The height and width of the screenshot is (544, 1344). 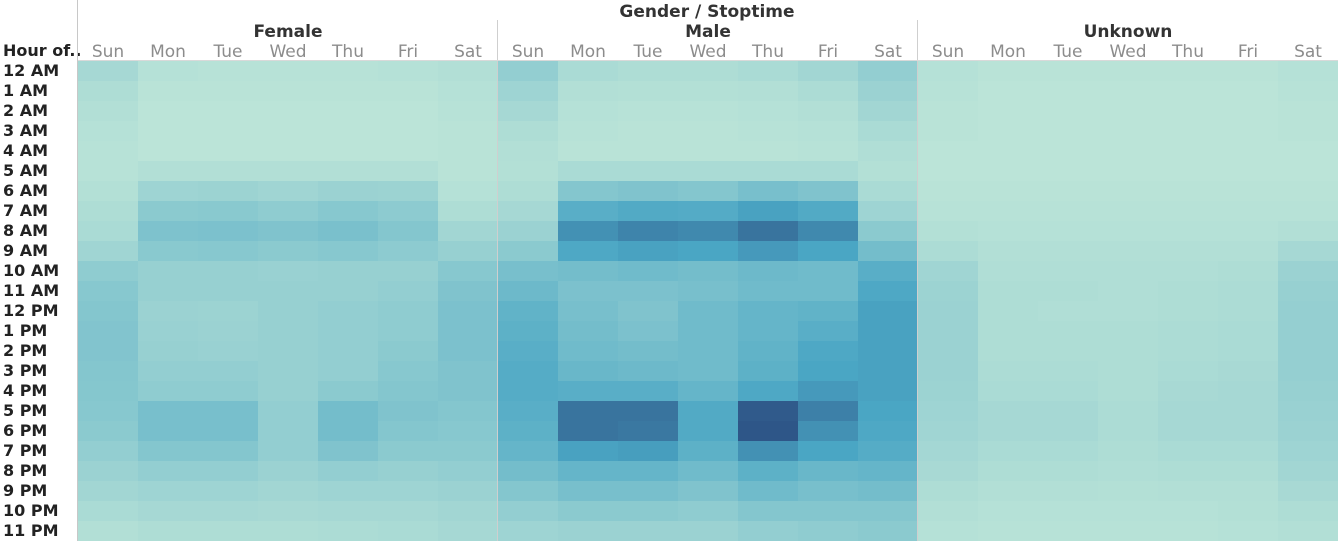 I want to click on day-label-male-fri: Fri, so click(x=828, y=52).